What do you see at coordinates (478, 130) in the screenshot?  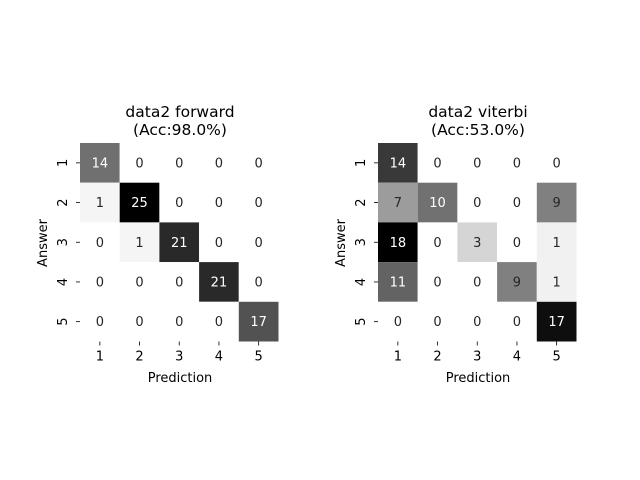 I see `chart-title-line2: (Acc:53.0%)` at bounding box center [478, 130].